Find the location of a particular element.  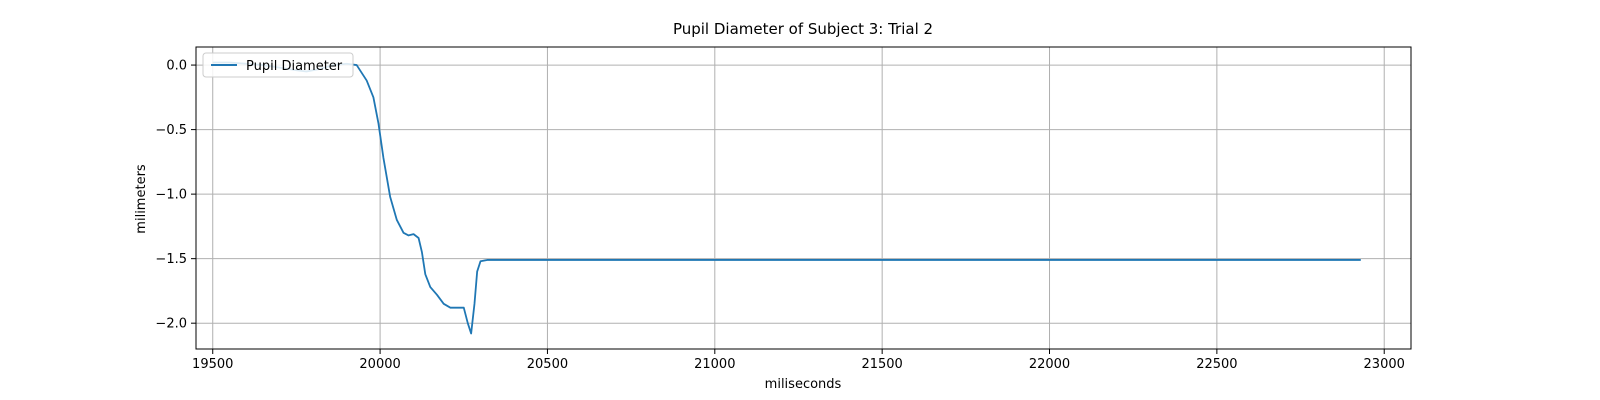

y-tick-label: 0.0 is located at coordinates (176, 66).